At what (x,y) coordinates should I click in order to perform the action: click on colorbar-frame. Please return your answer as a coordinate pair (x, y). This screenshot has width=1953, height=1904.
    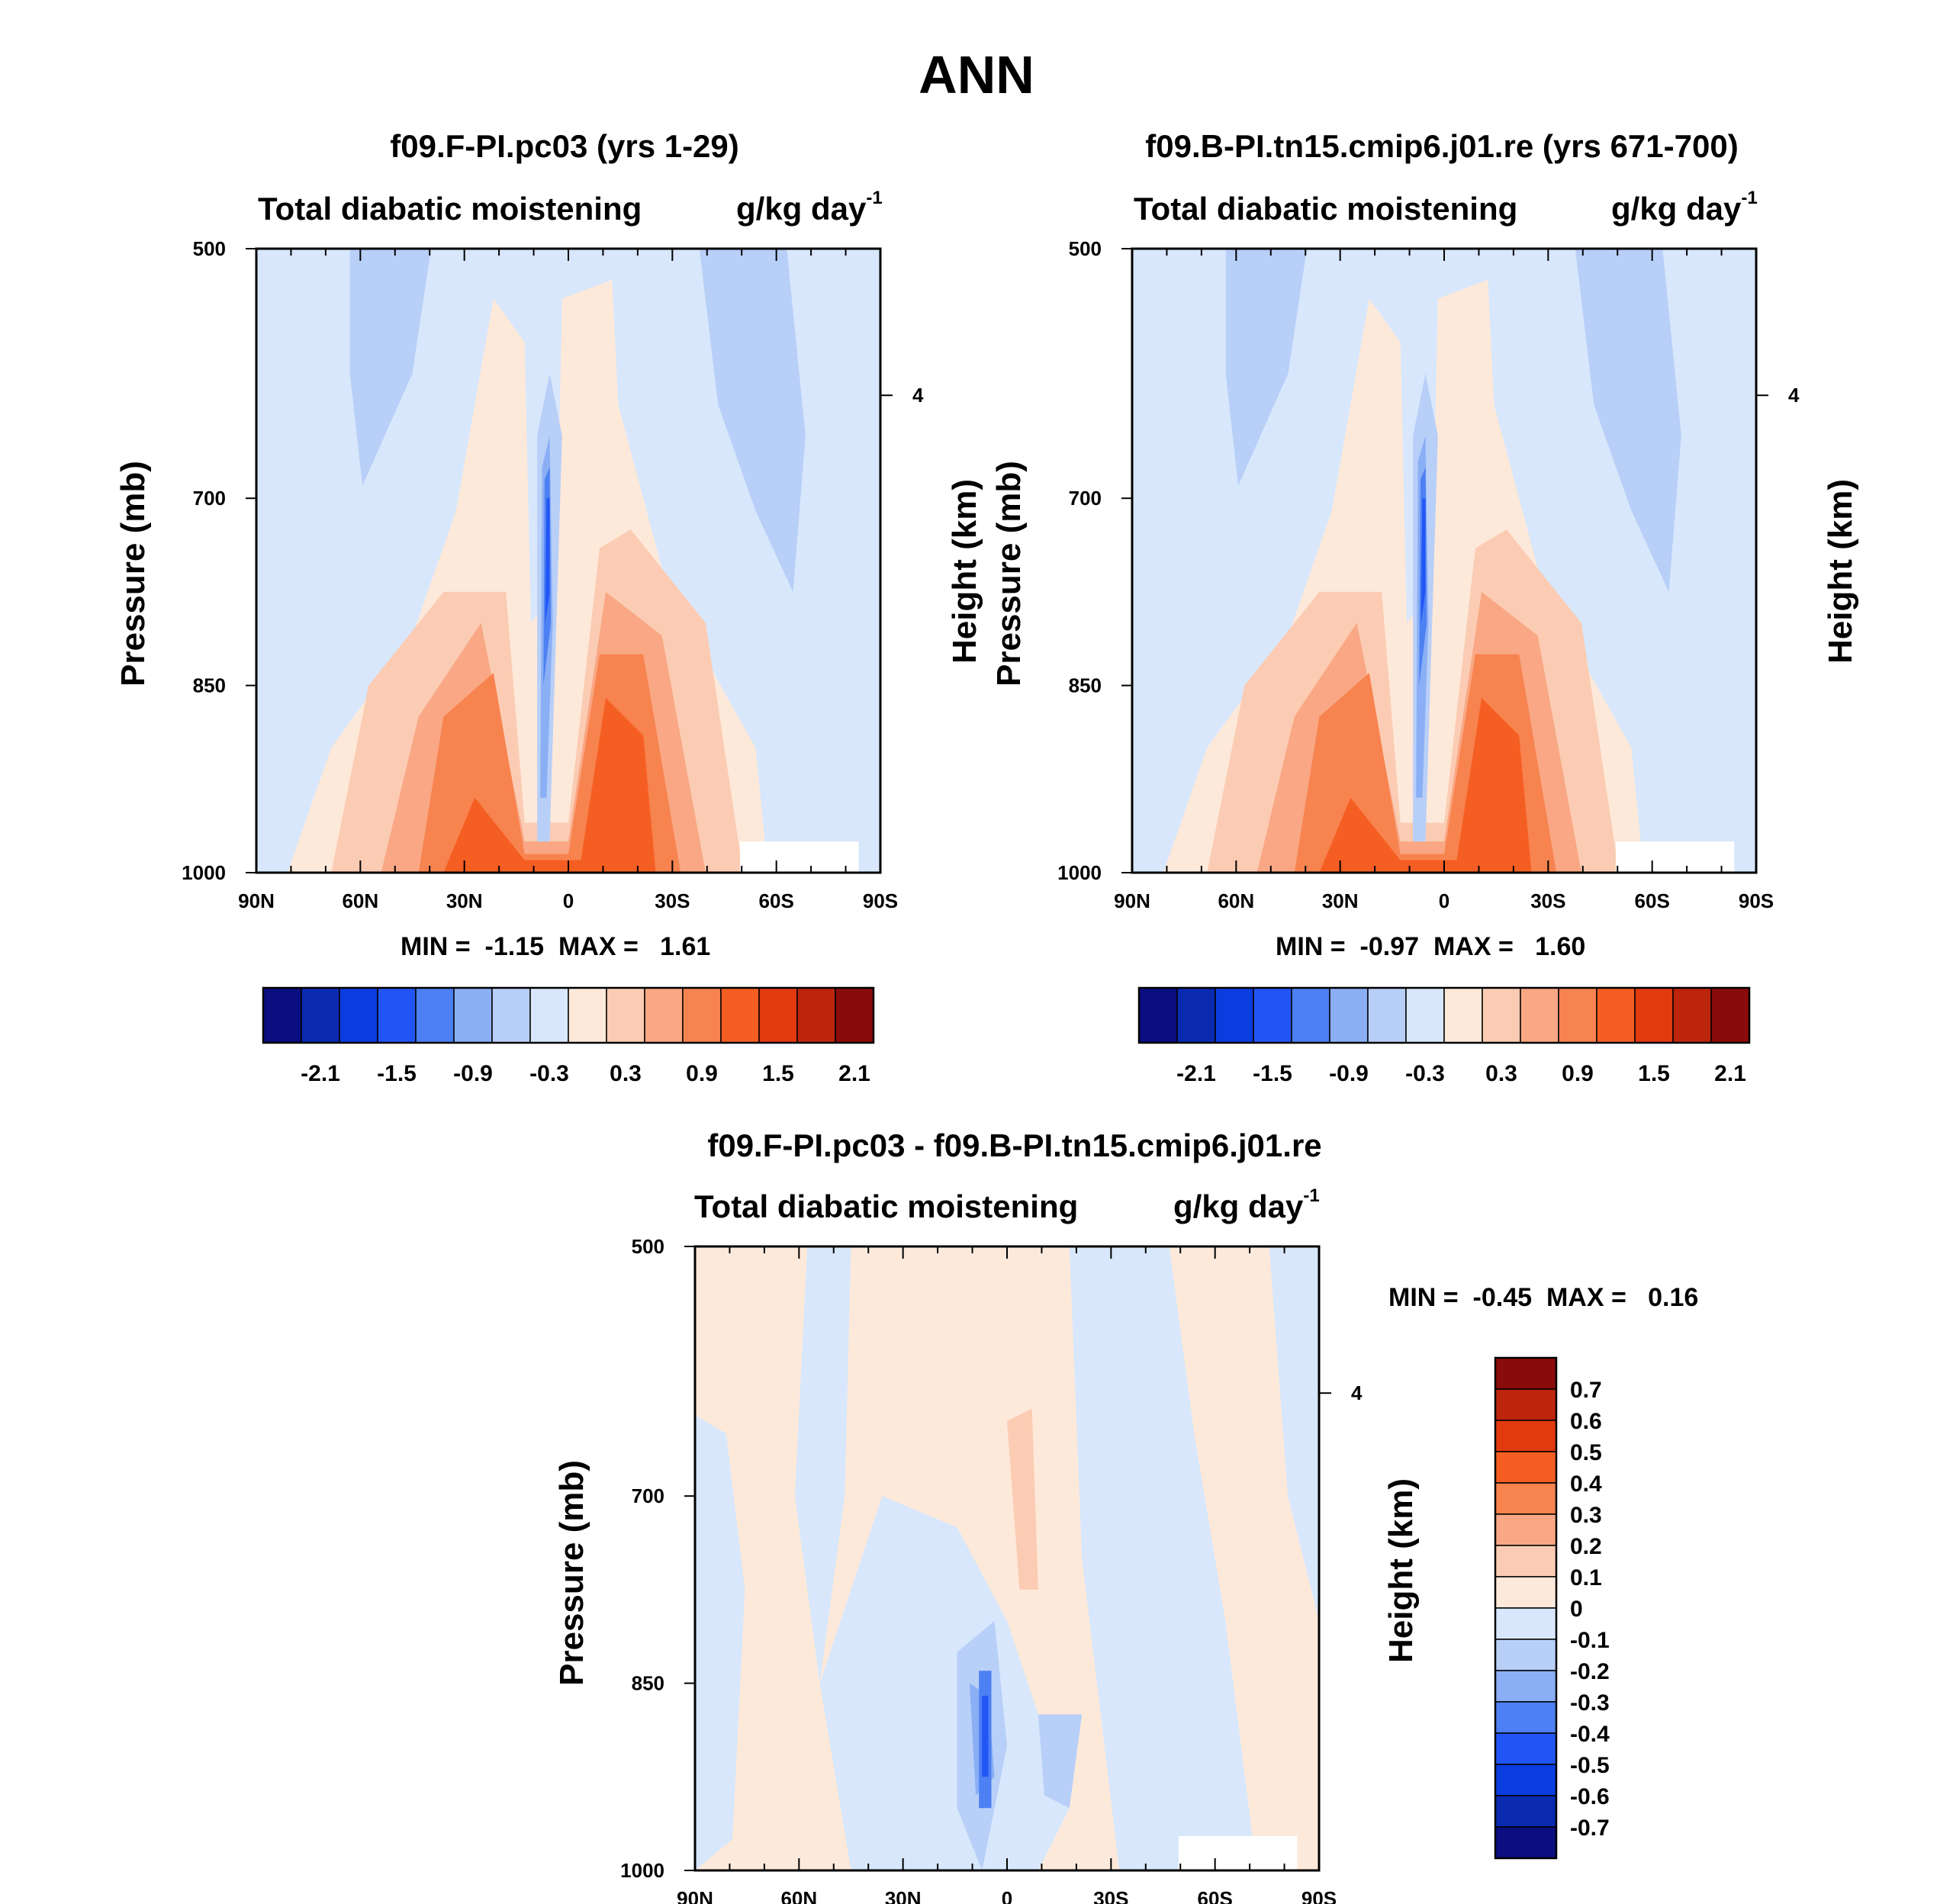
    Looking at the image, I should click on (1444, 1015).